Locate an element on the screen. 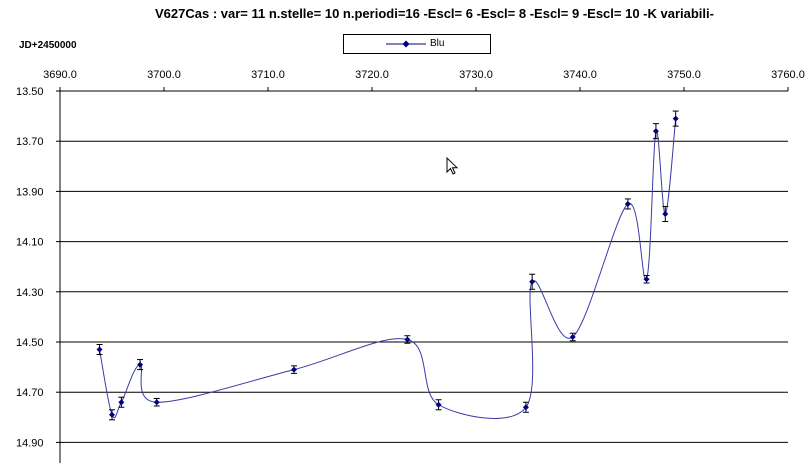  legend-label: Blu is located at coordinates (437, 43).